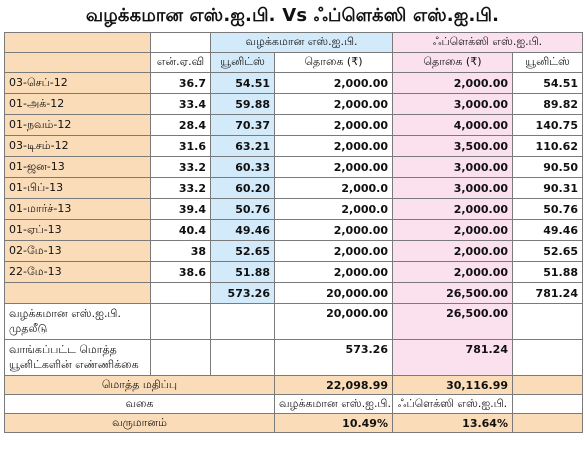 The width and height of the screenshot is (585, 475). What do you see at coordinates (77, 146) in the screenshot?
I see `cell-date: 03-டிசம்-12` at bounding box center [77, 146].